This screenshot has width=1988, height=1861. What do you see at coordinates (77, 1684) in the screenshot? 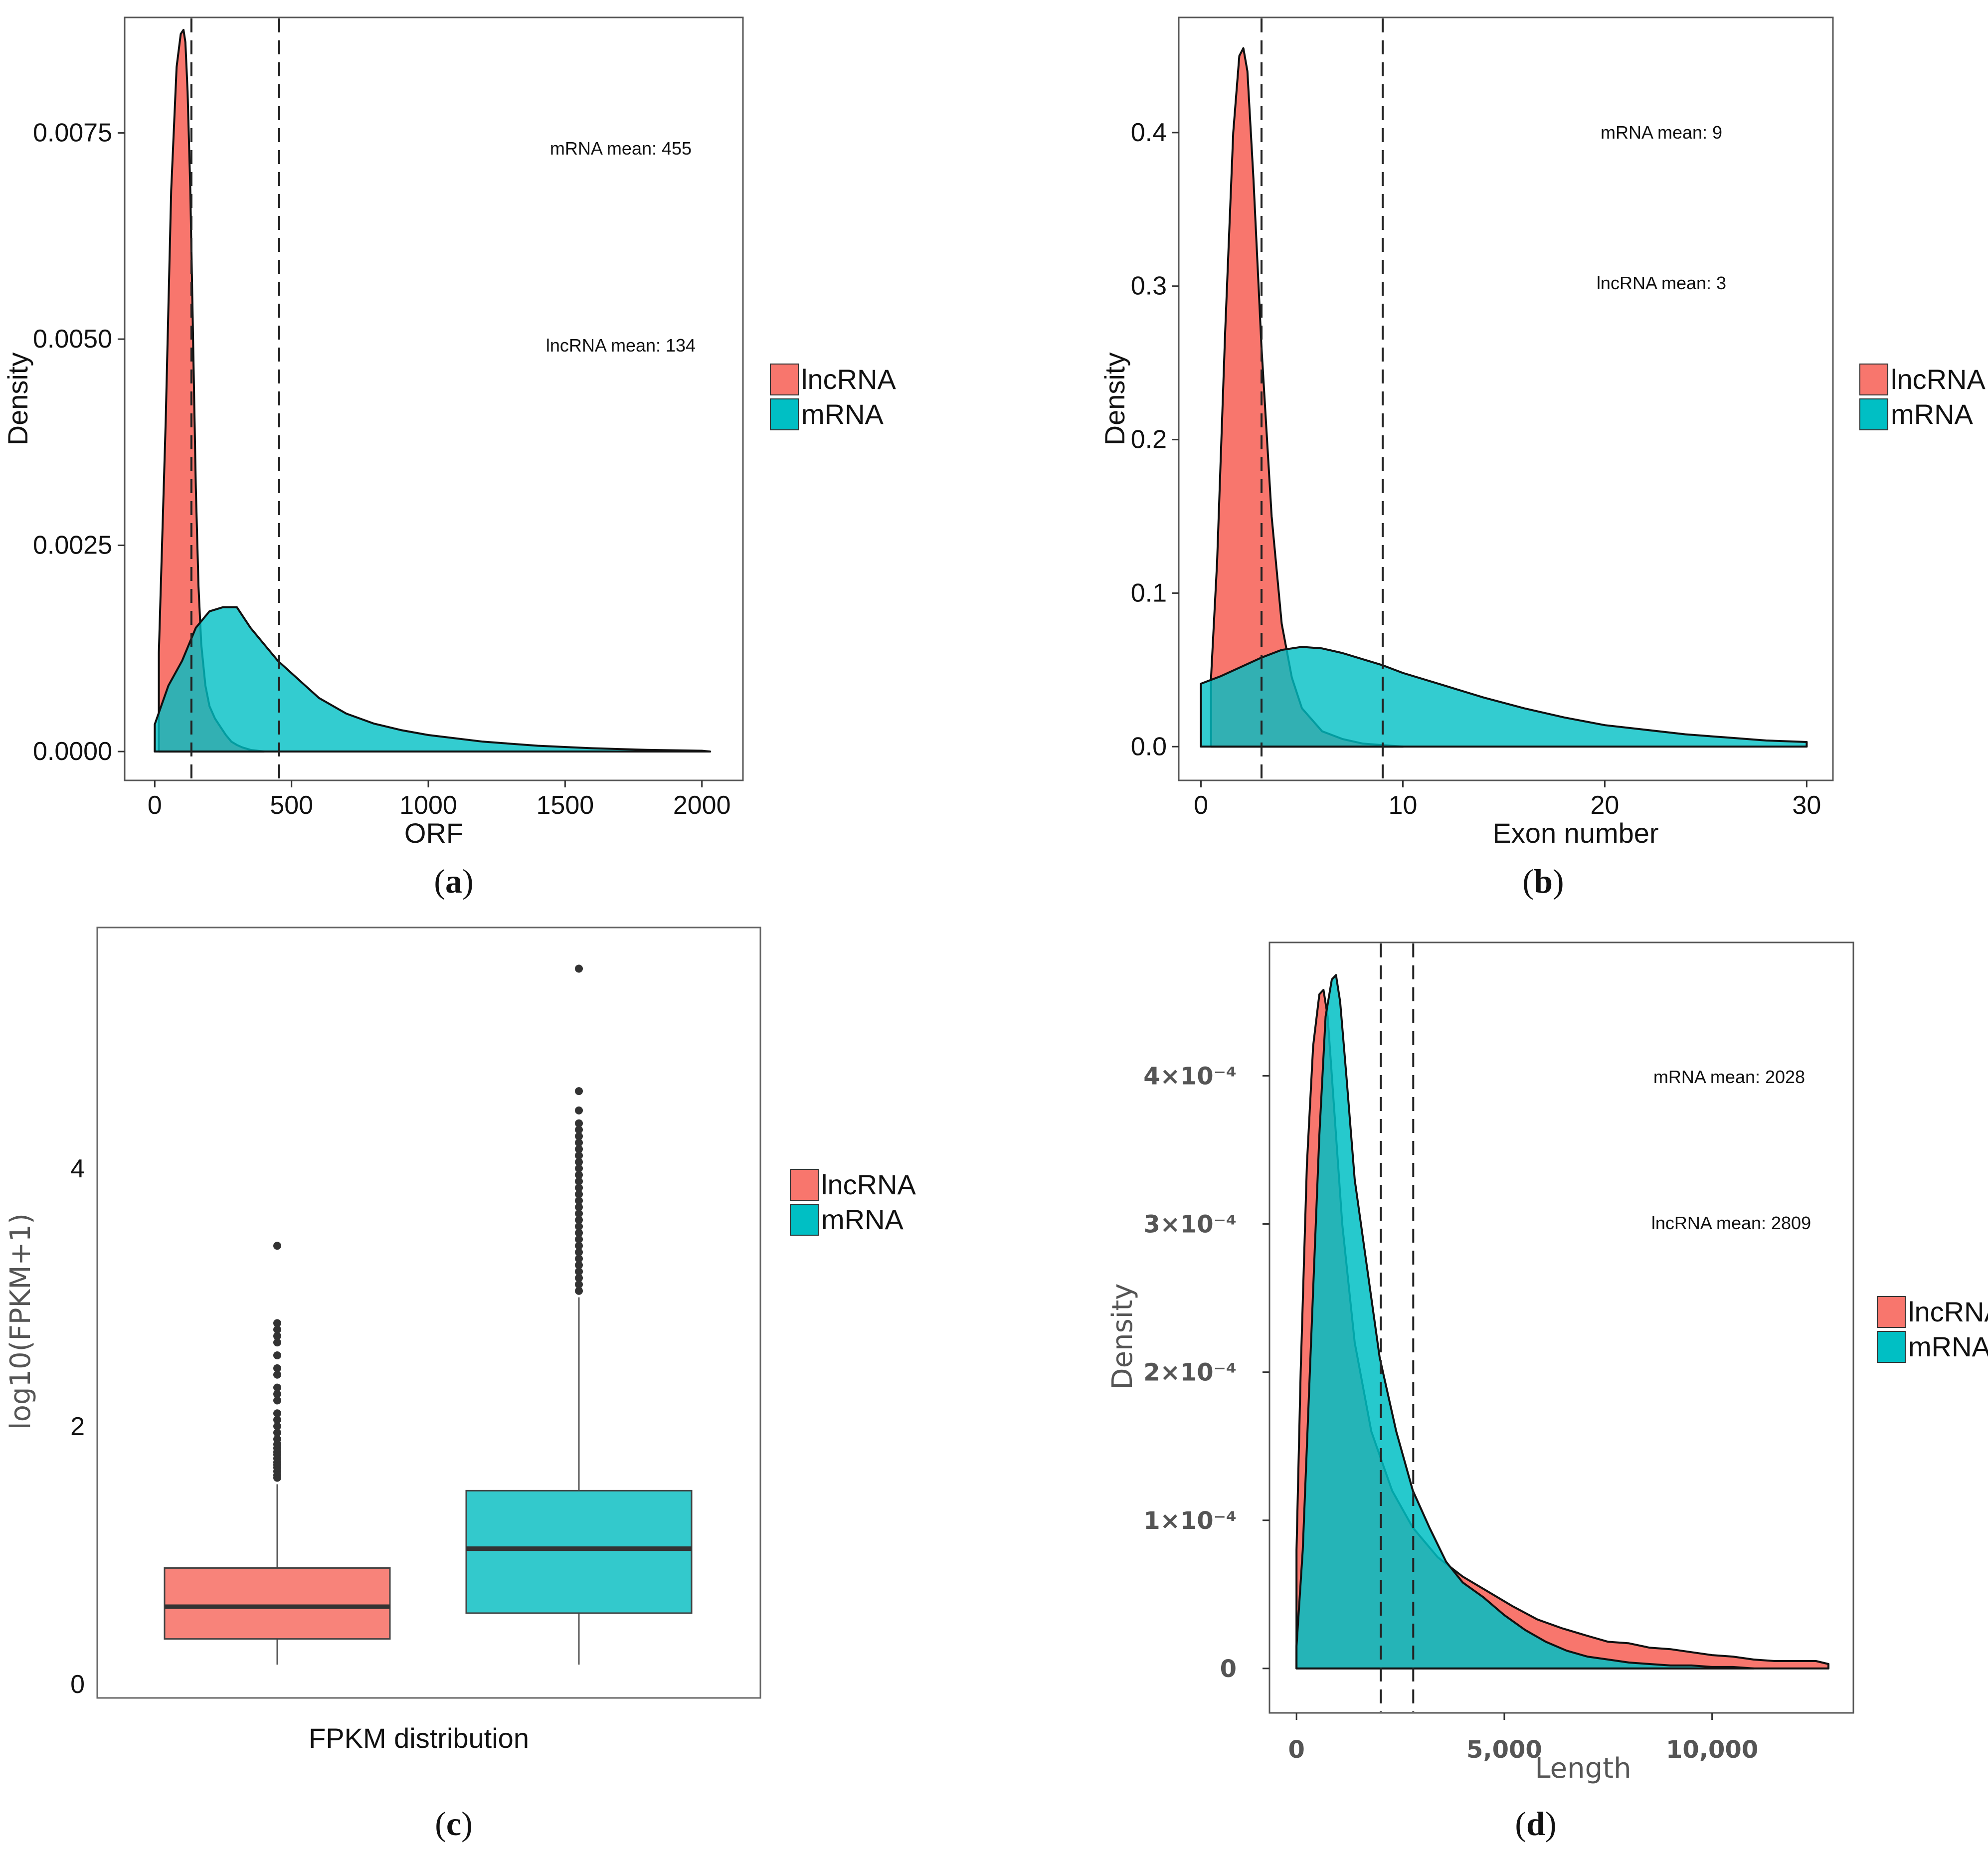
I see `y-tick-label: 0` at bounding box center [77, 1684].